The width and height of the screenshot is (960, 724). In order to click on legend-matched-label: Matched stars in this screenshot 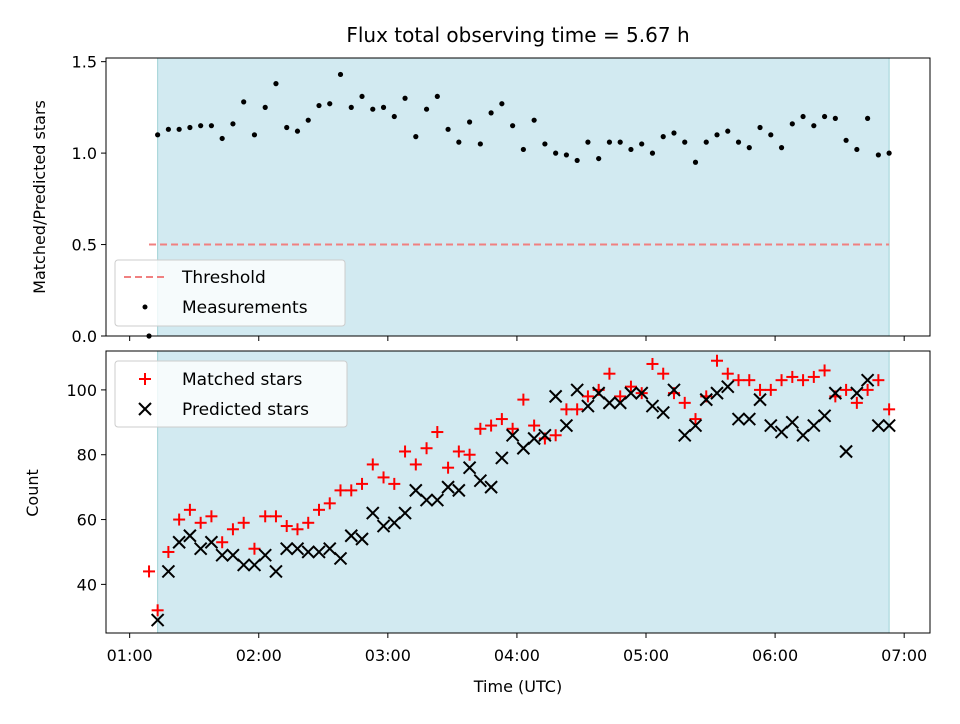, I will do `click(242, 380)`.